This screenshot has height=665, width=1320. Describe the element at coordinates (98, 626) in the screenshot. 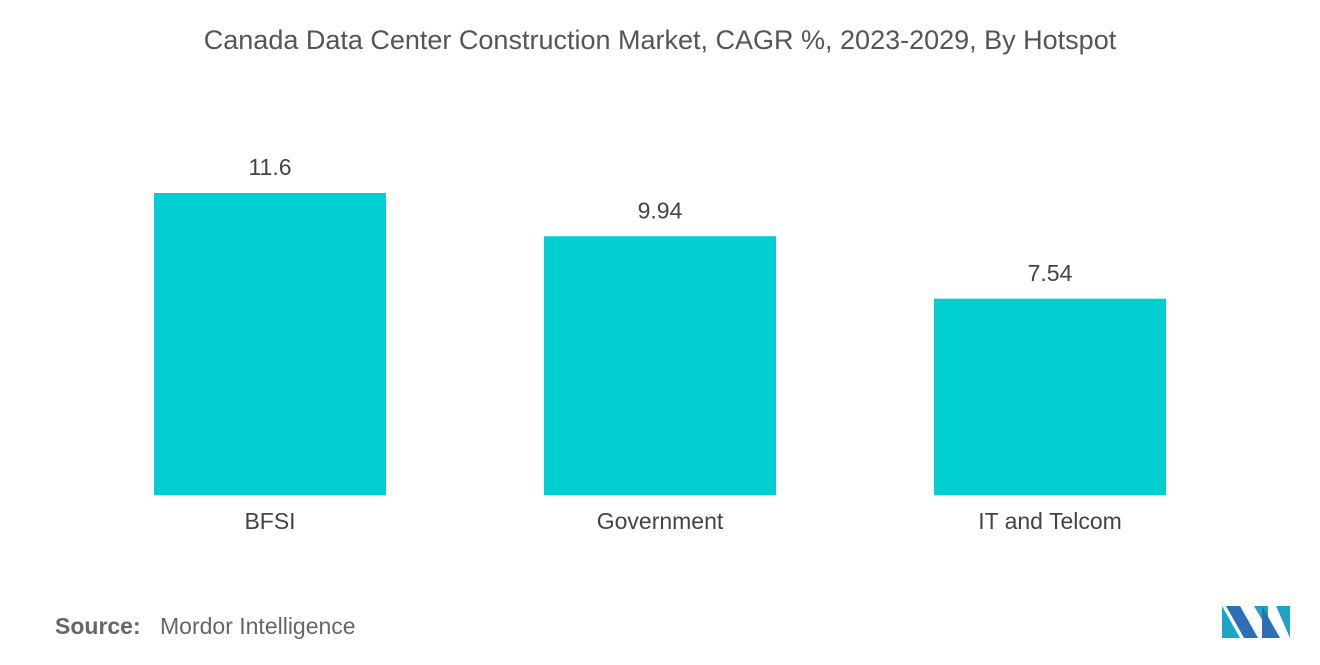

I see `source-label: Source:` at that location.